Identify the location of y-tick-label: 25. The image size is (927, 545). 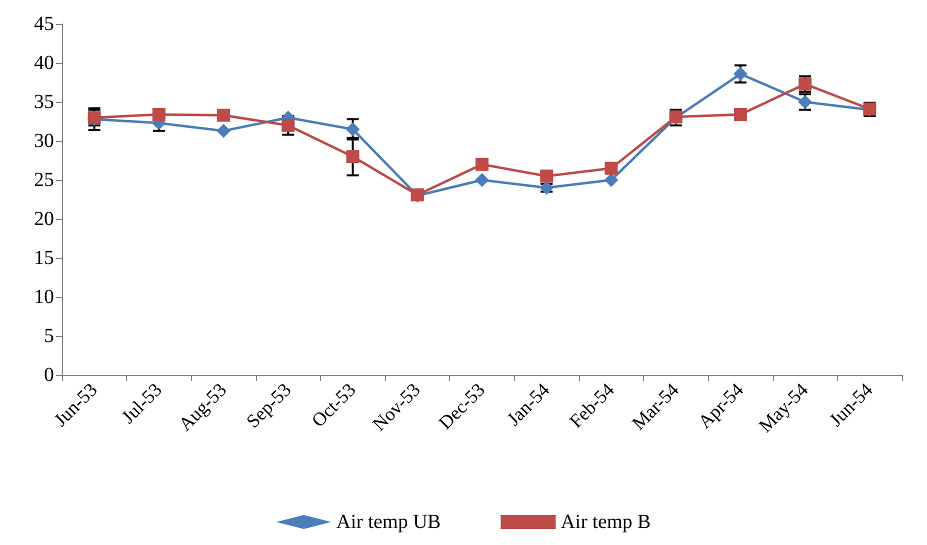
(44, 180).